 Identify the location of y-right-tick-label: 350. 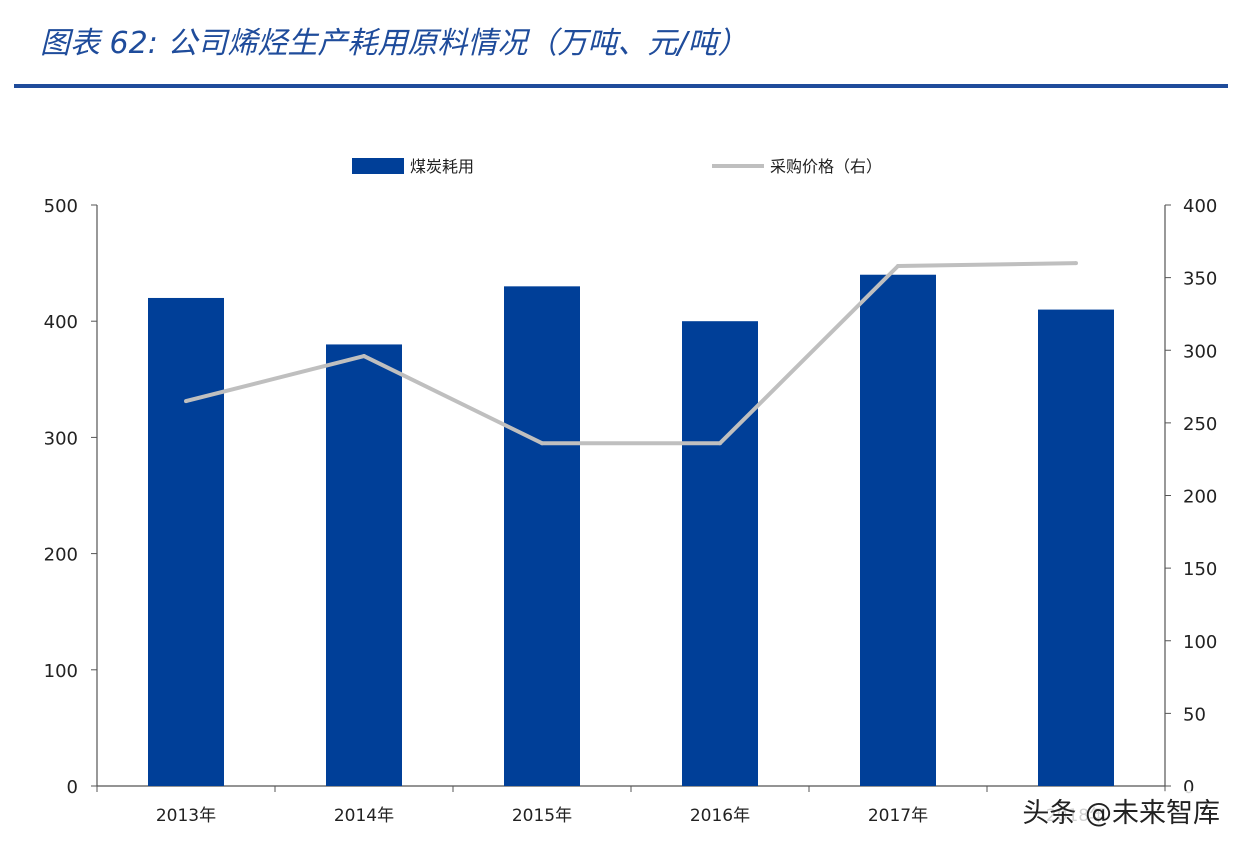
(1200, 279).